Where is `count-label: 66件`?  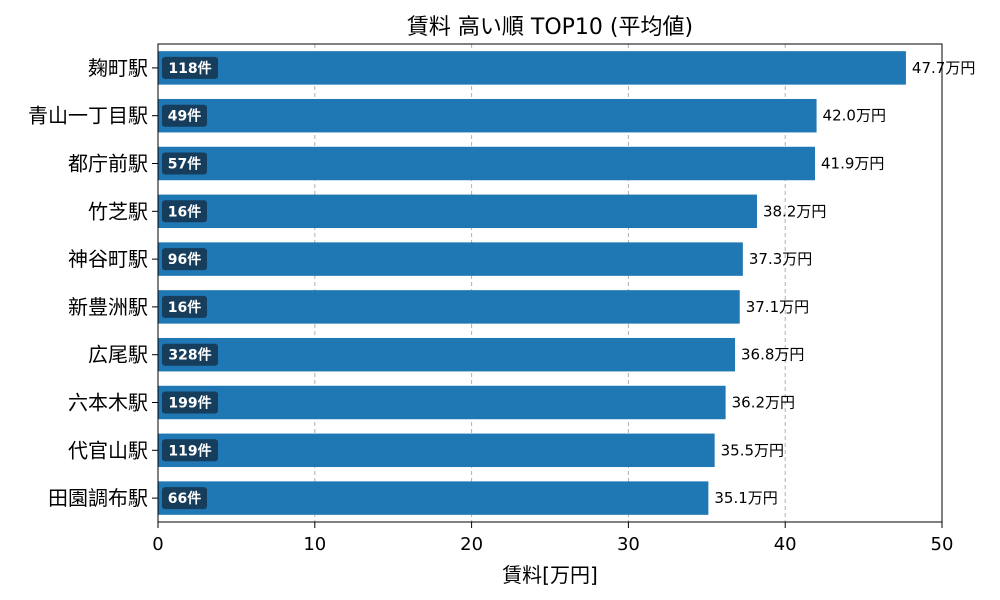 count-label: 66件 is located at coordinates (184, 498).